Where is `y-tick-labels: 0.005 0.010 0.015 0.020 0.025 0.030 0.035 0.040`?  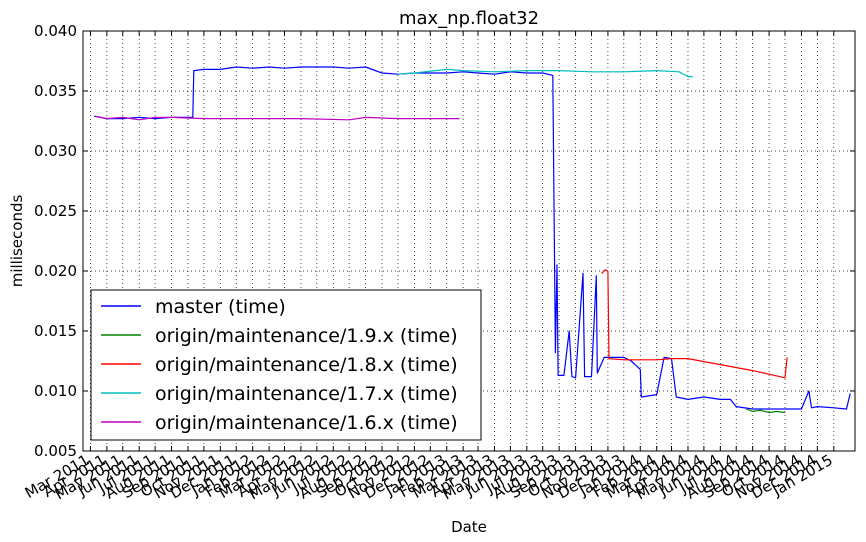 y-tick-labels: 0.005 0.010 0.015 0.020 0.025 0.030 0.035 0.040 is located at coordinates (55, 241).